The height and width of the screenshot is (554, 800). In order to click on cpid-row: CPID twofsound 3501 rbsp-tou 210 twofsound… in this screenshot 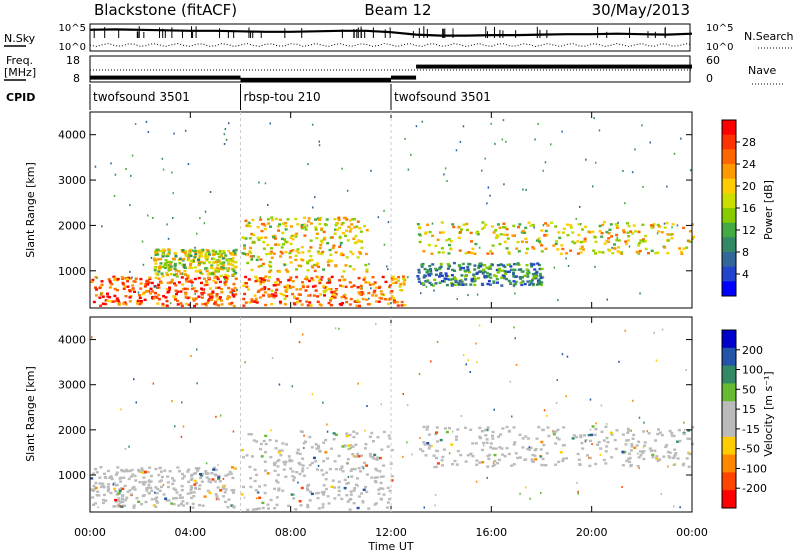, I will do `click(248, 97)`.